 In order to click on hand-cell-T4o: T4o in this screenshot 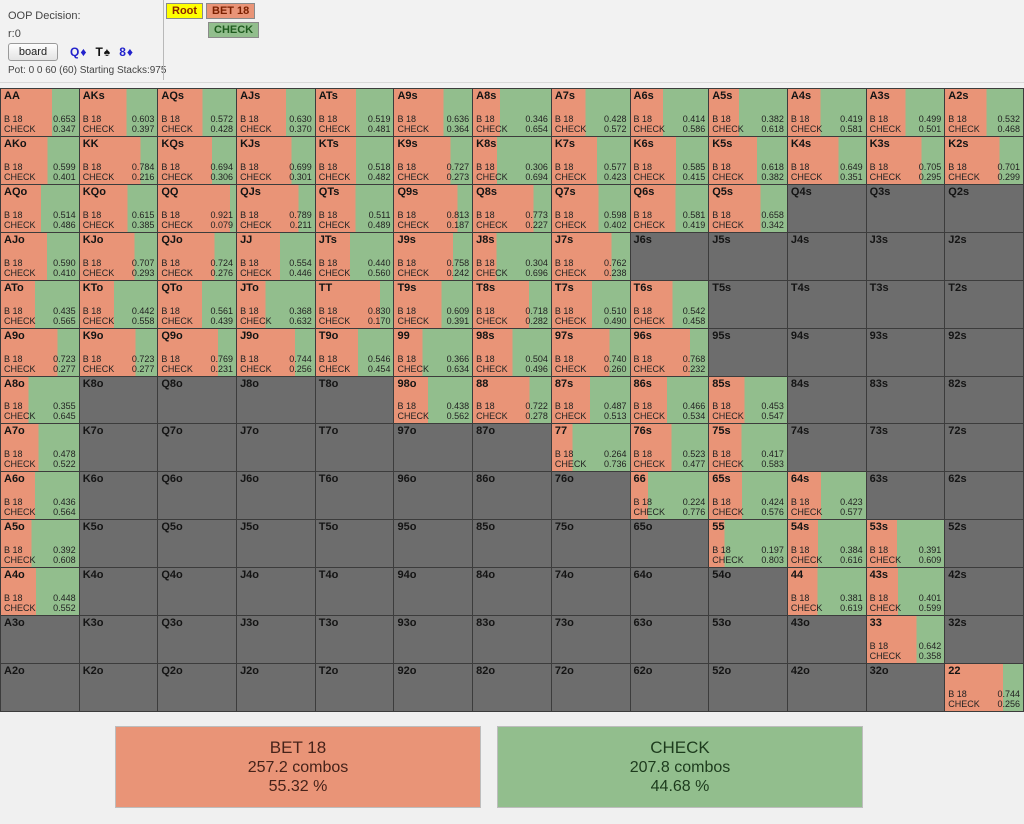, I will do `click(355, 592)`.